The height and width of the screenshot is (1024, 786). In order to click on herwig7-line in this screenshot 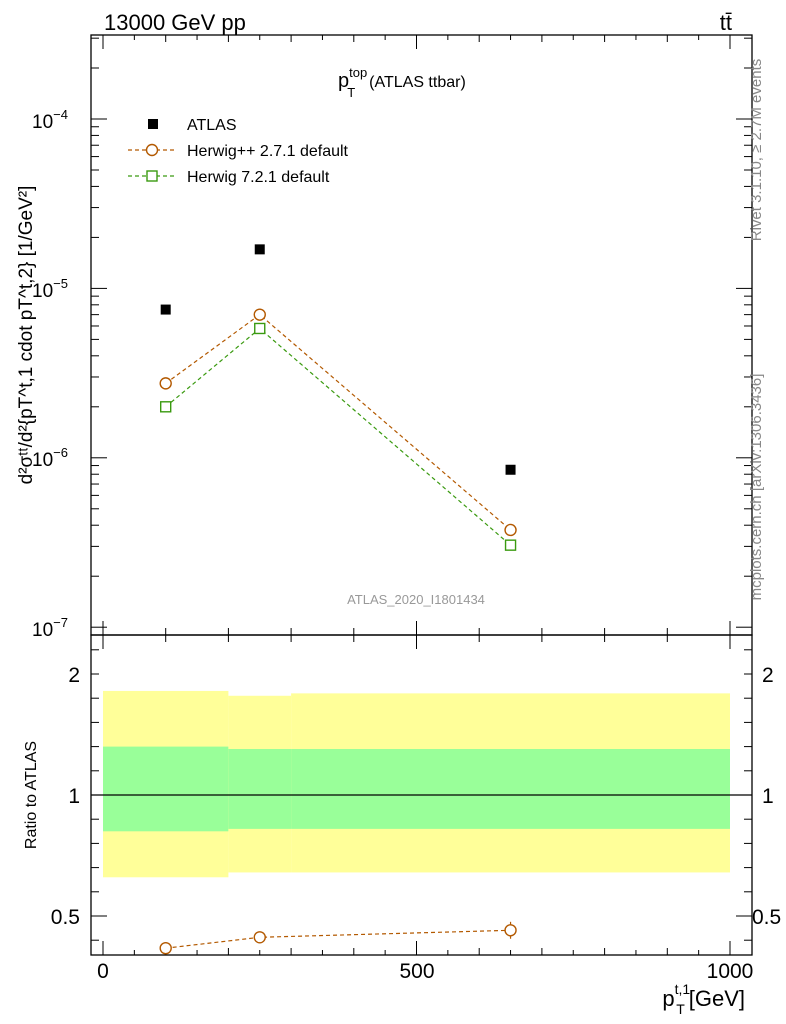, I will do `click(338, 436)`.